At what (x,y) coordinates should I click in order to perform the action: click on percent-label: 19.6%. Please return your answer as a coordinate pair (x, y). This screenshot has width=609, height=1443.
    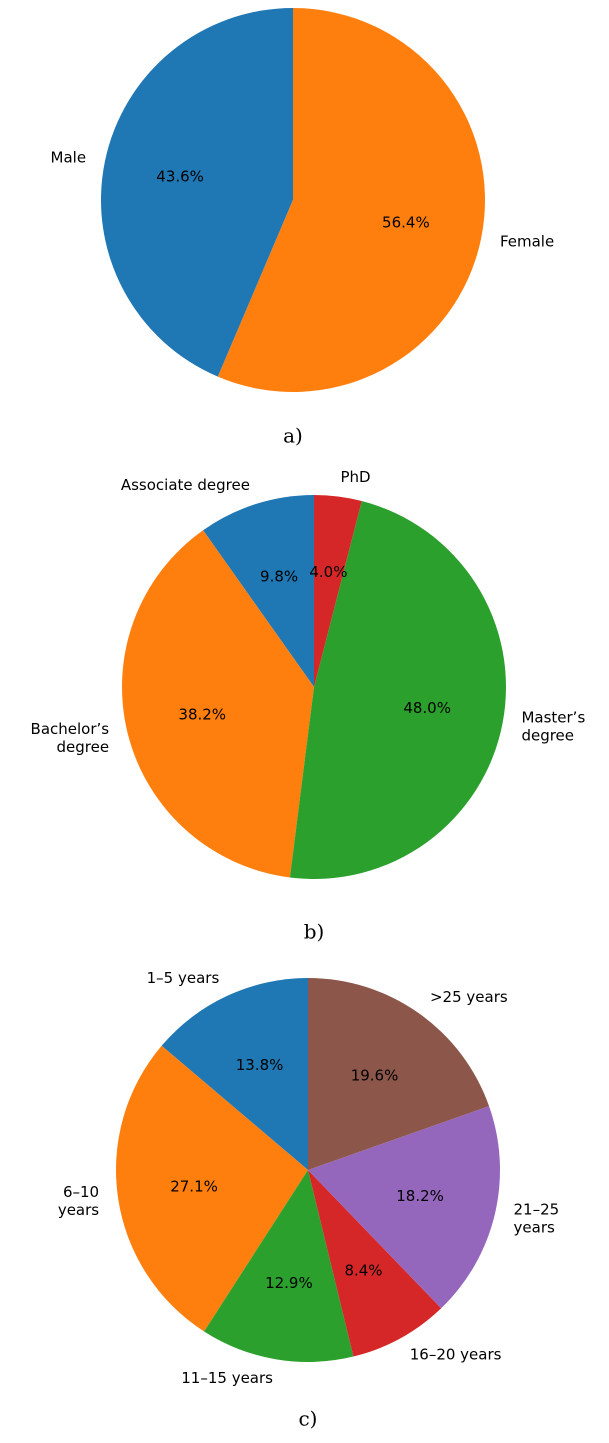
    Looking at the image, I should click on (375, 1075).